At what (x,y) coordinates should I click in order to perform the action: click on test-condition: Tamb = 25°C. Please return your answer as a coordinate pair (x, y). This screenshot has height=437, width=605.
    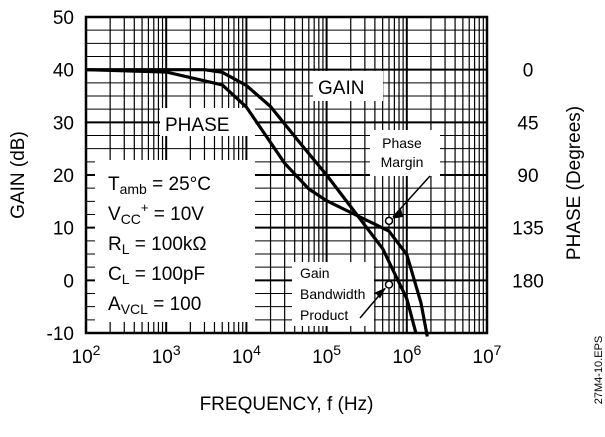
    Looking at the image, I should click on (159, 185).